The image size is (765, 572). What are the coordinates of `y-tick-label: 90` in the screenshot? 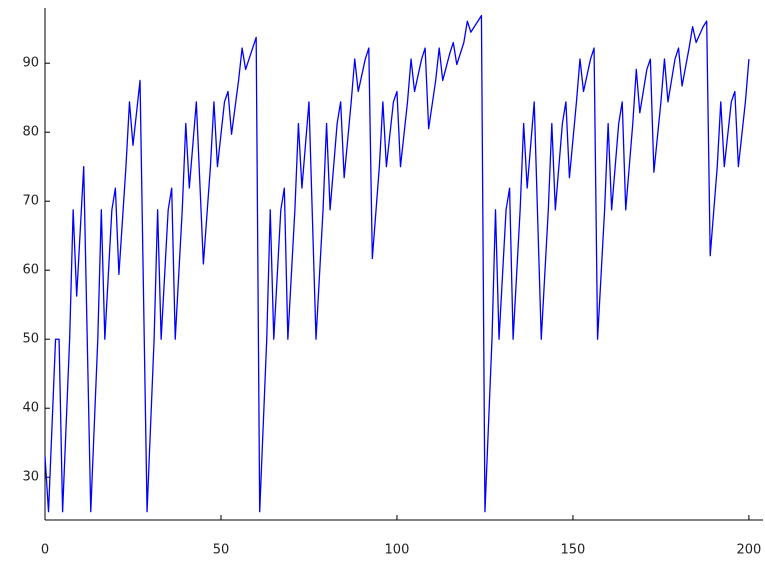 It's located at (30, 63).